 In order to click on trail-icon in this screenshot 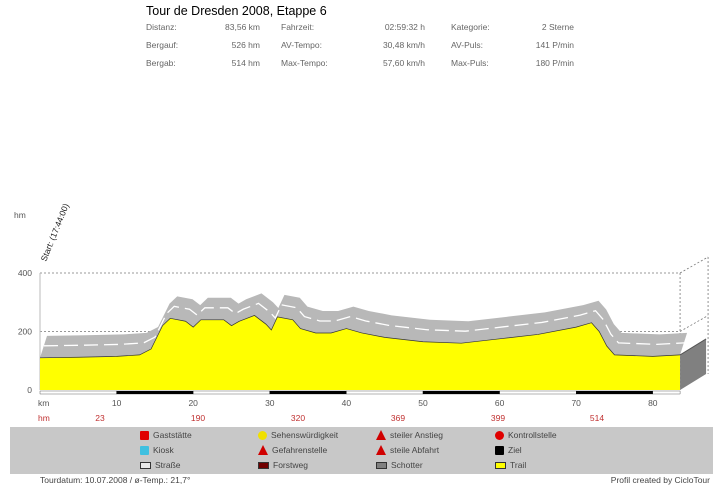, I will do `click(500, 465)`.